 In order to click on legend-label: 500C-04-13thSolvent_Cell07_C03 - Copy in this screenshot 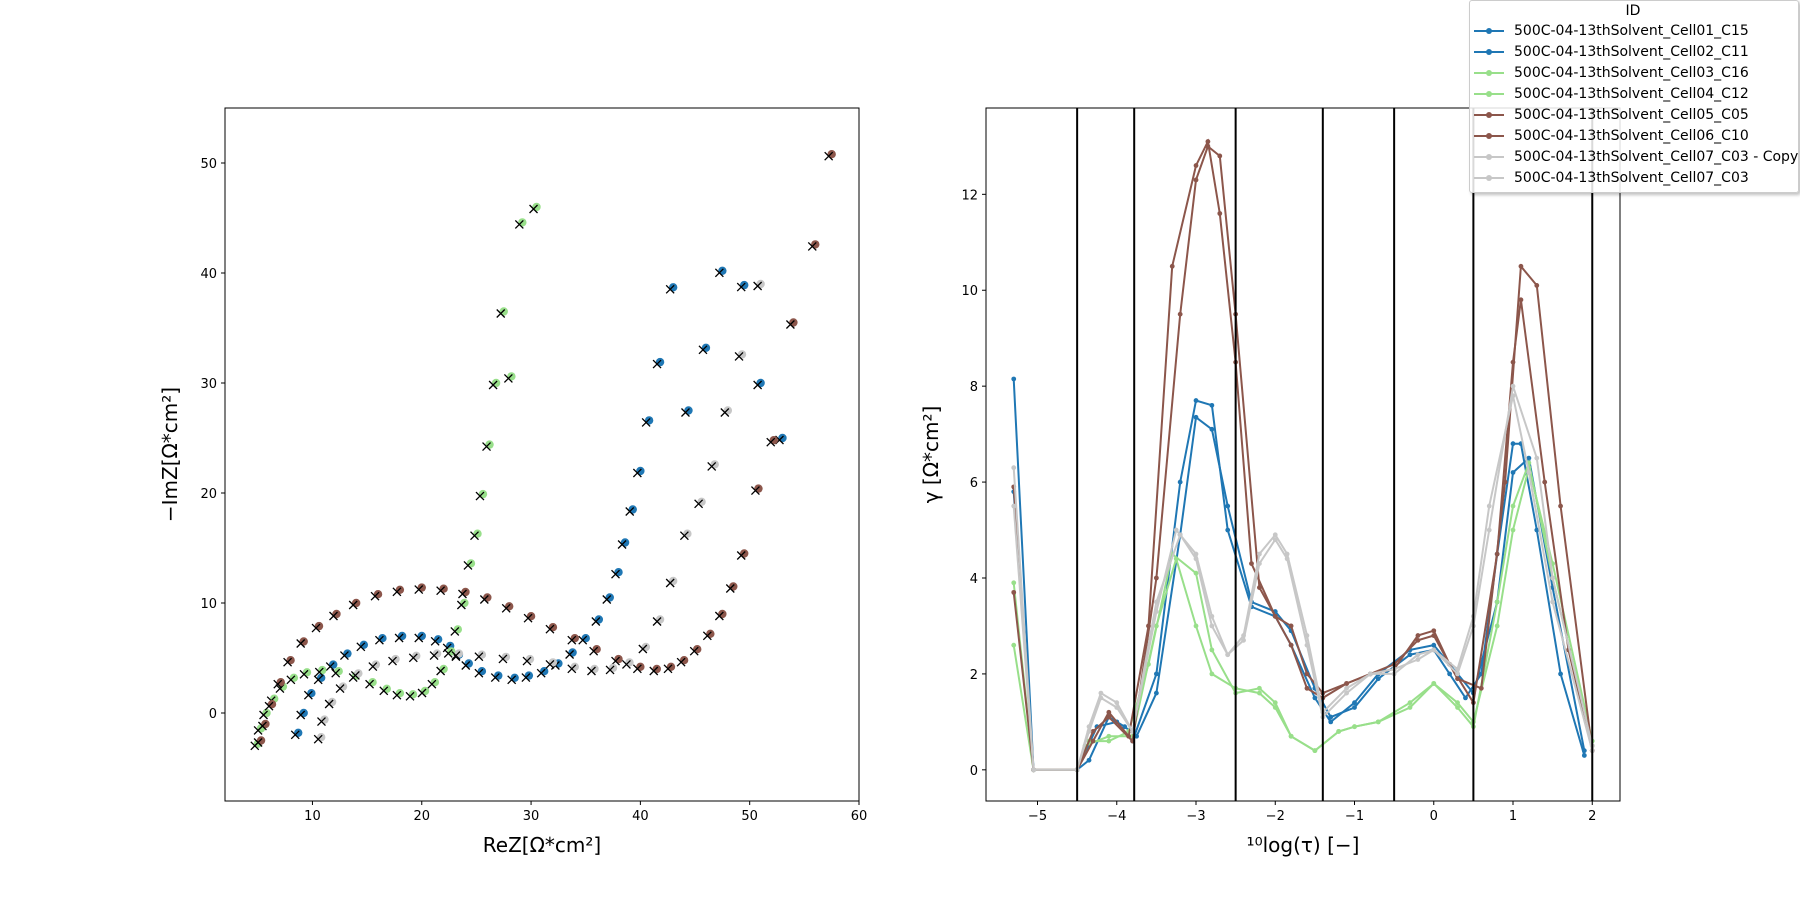, I will do `click(1656, 156)`.